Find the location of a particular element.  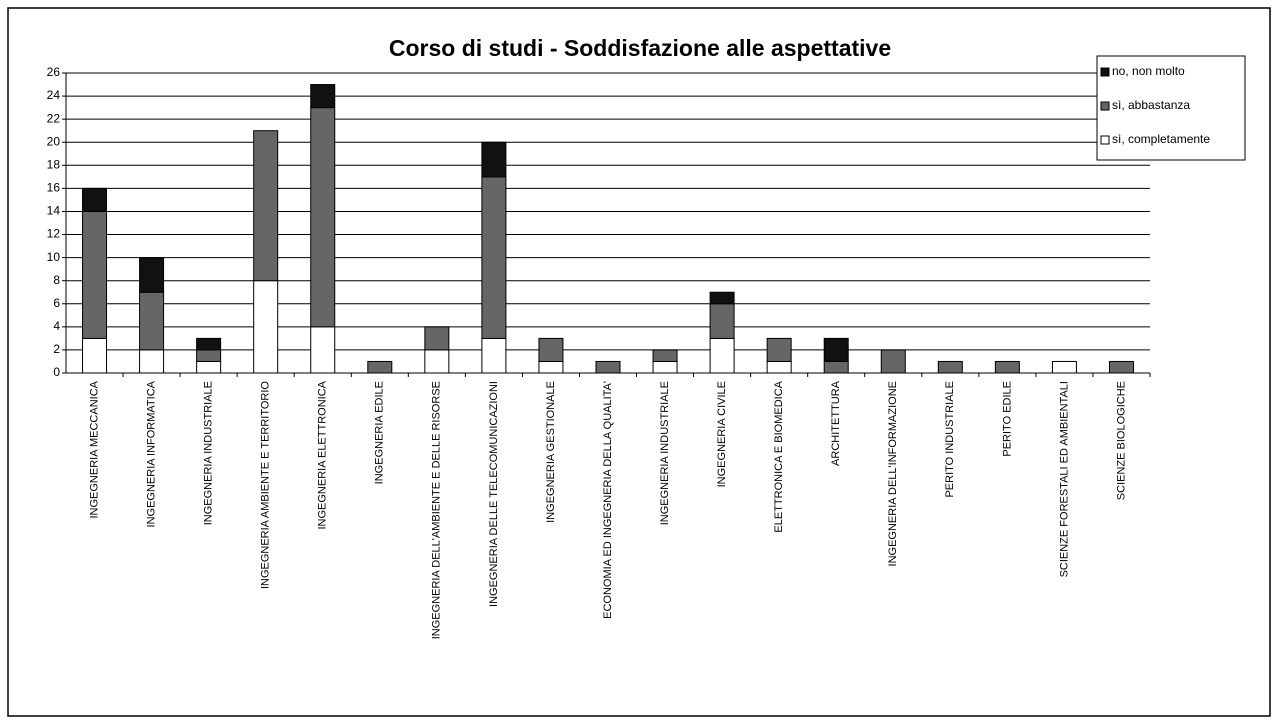

y-tick-label: 4 is located at coordinates (56, 326).